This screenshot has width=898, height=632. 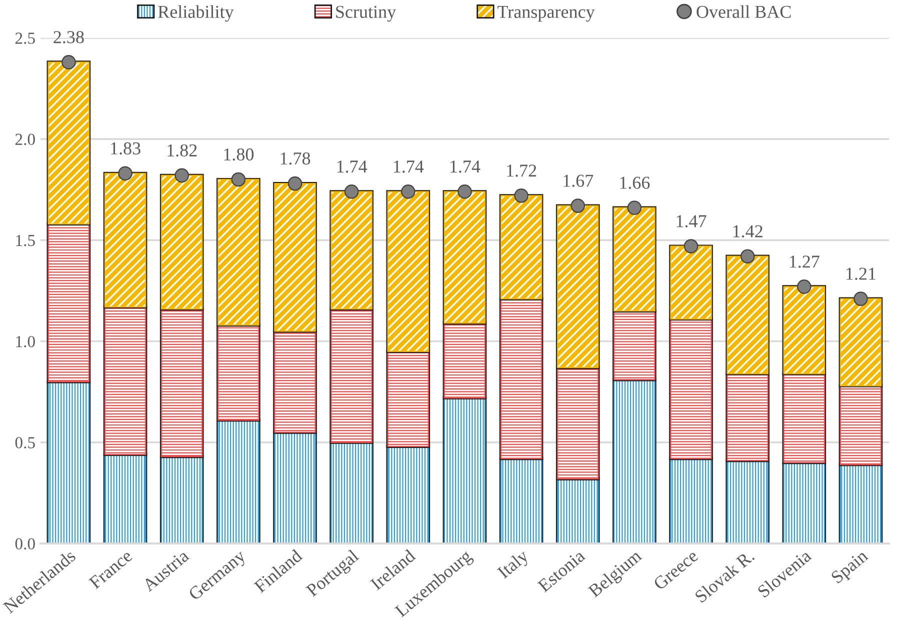 I want to click on data-label: 1.83, so click(x=125, y=148).